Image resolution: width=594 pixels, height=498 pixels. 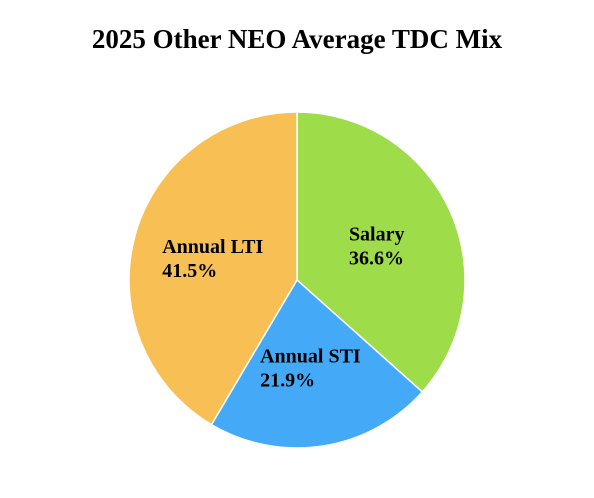 What do you see at coordinates (212, 259) in the screenshot?
I see `slice-label-annual-lti: Annual LTI 41.5%` at bounding box center [212, 259].